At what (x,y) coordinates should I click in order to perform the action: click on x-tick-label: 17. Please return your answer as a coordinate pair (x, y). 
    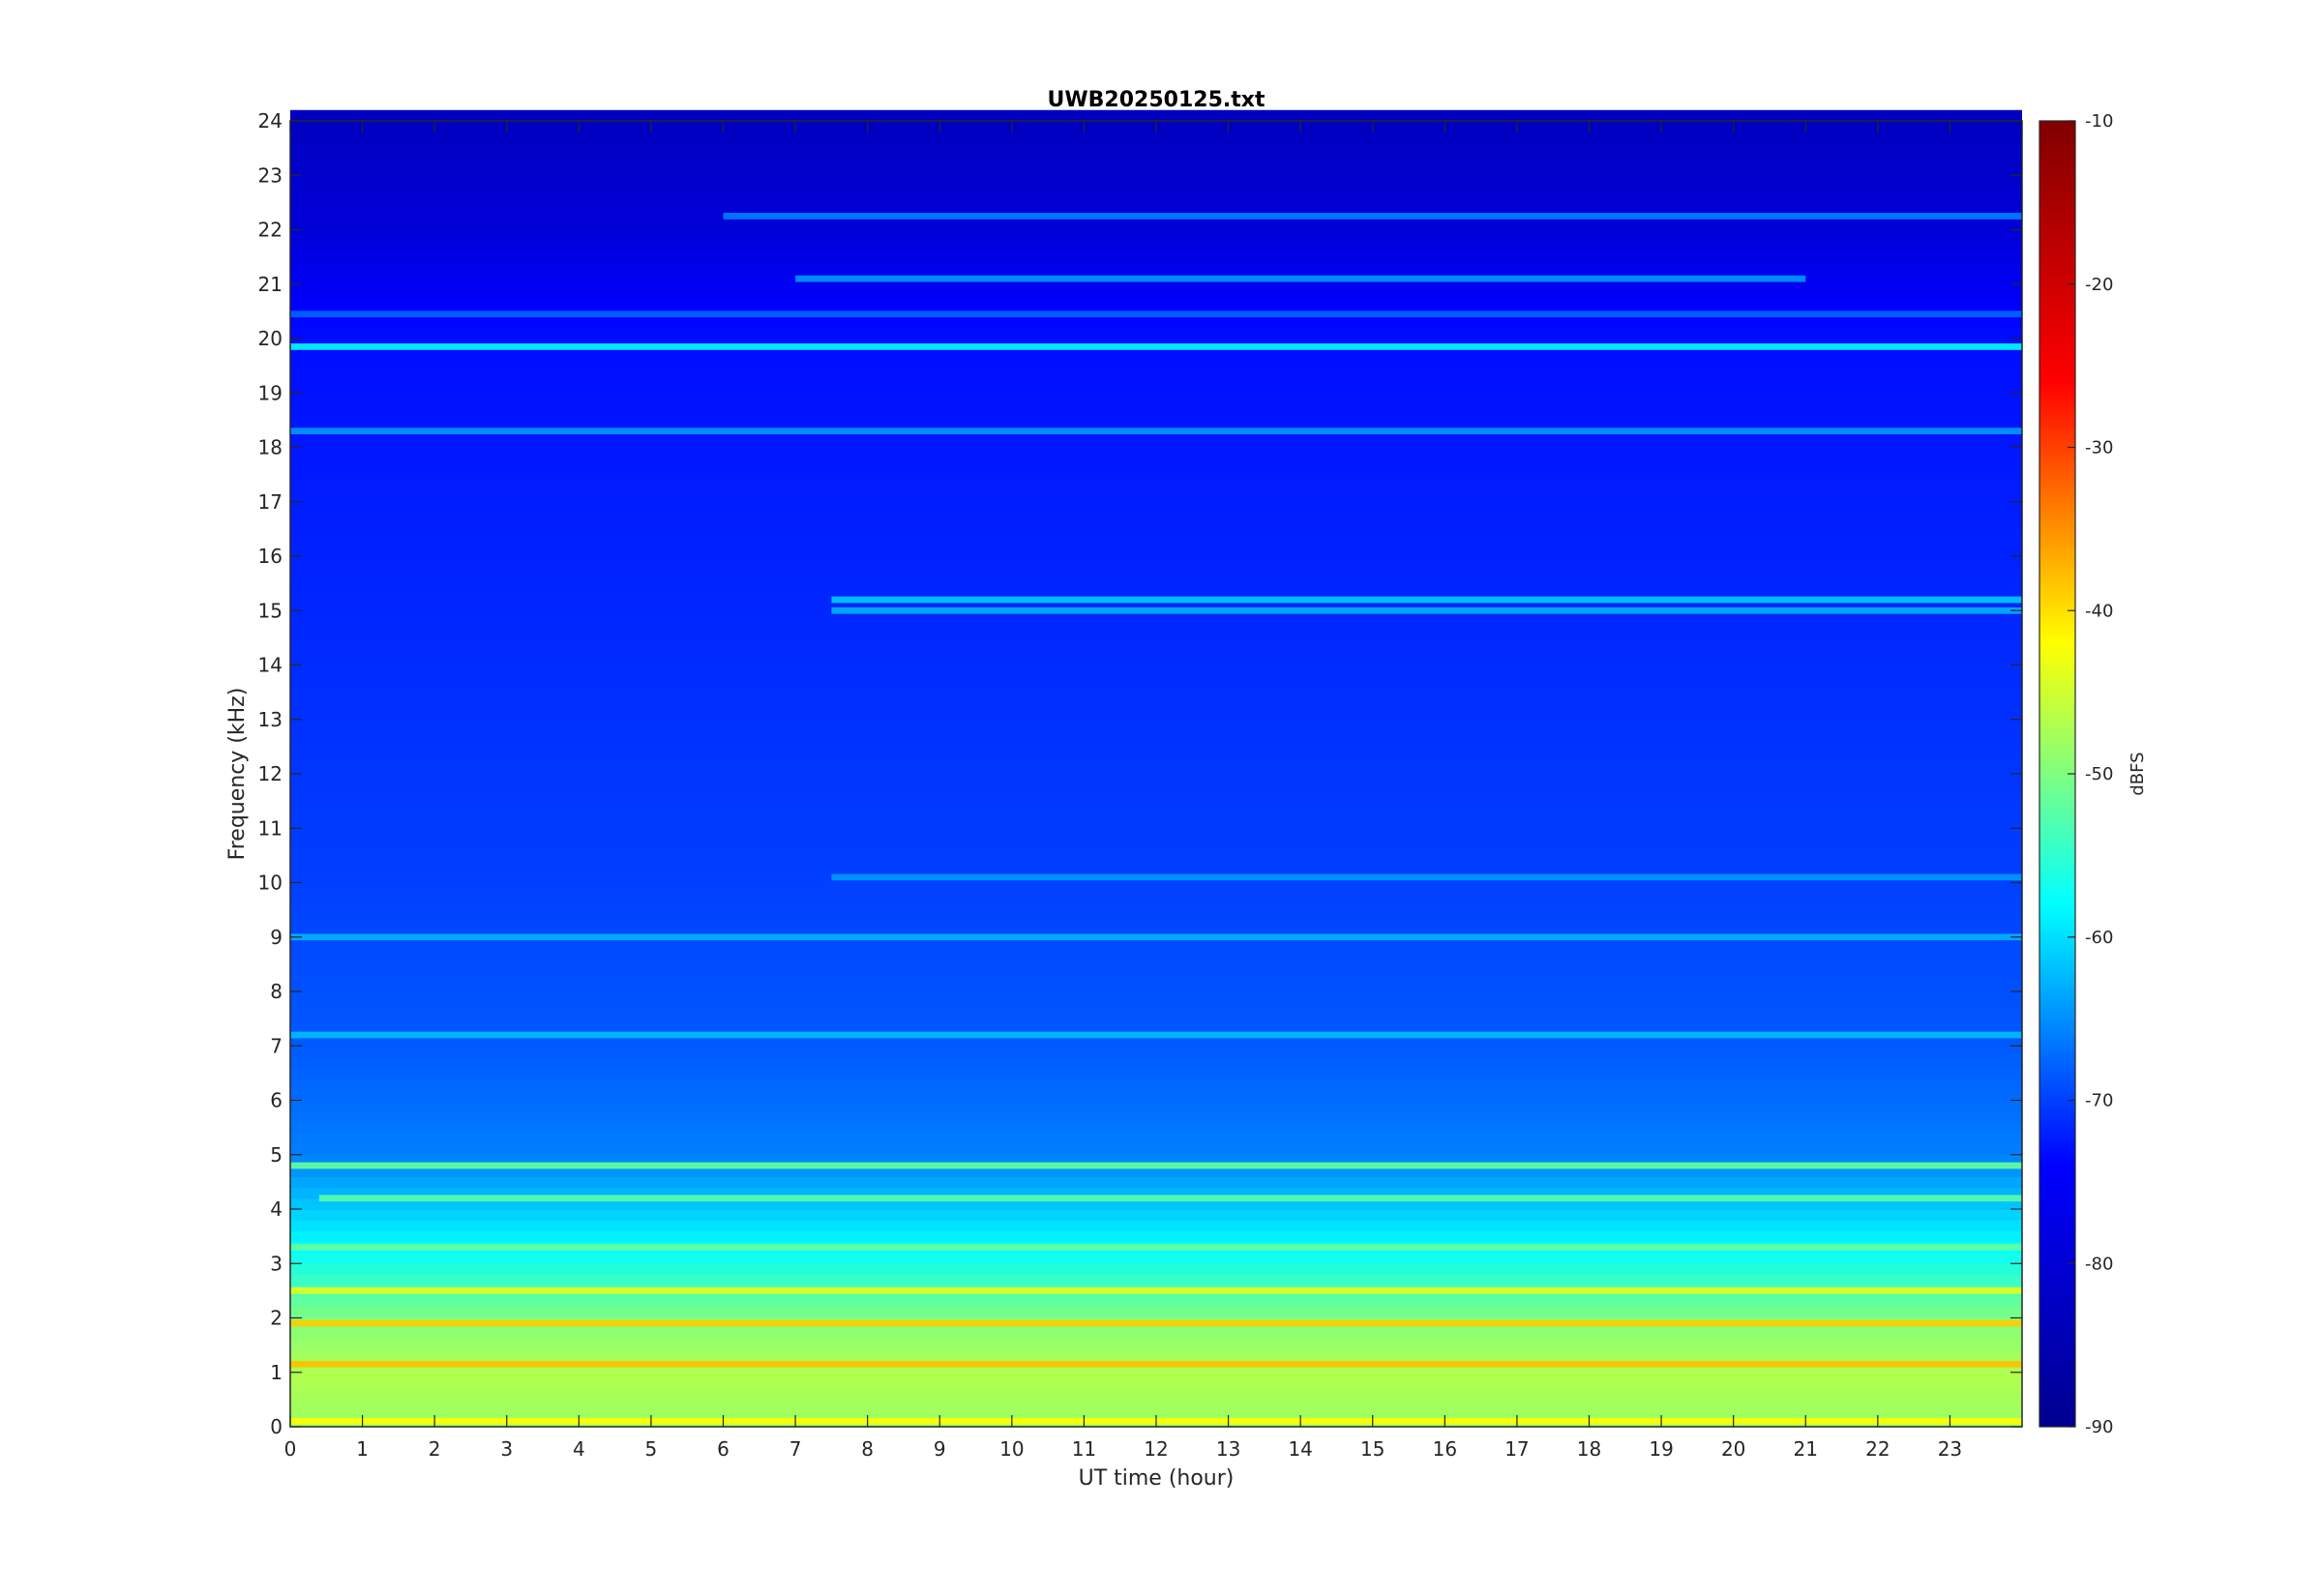
    Looking at the image, I should click on (1516, 1449).